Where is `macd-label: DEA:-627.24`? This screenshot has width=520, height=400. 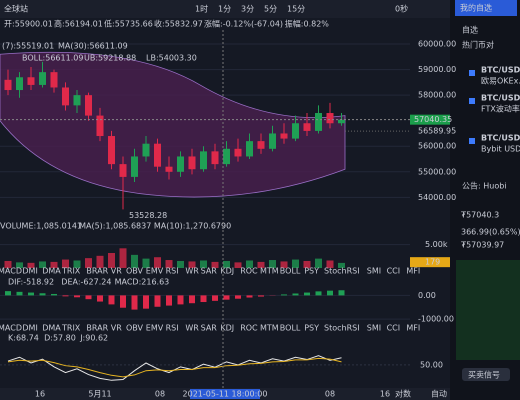
macd-label: DEA:-627.24 is located at coordinates (86, 282).